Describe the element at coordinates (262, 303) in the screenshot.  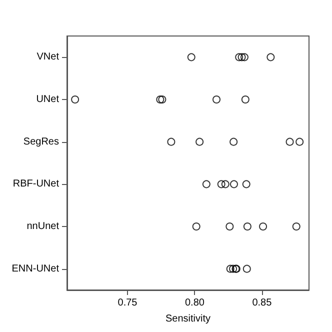
I see `x-tick-label: 0.85` at that location.